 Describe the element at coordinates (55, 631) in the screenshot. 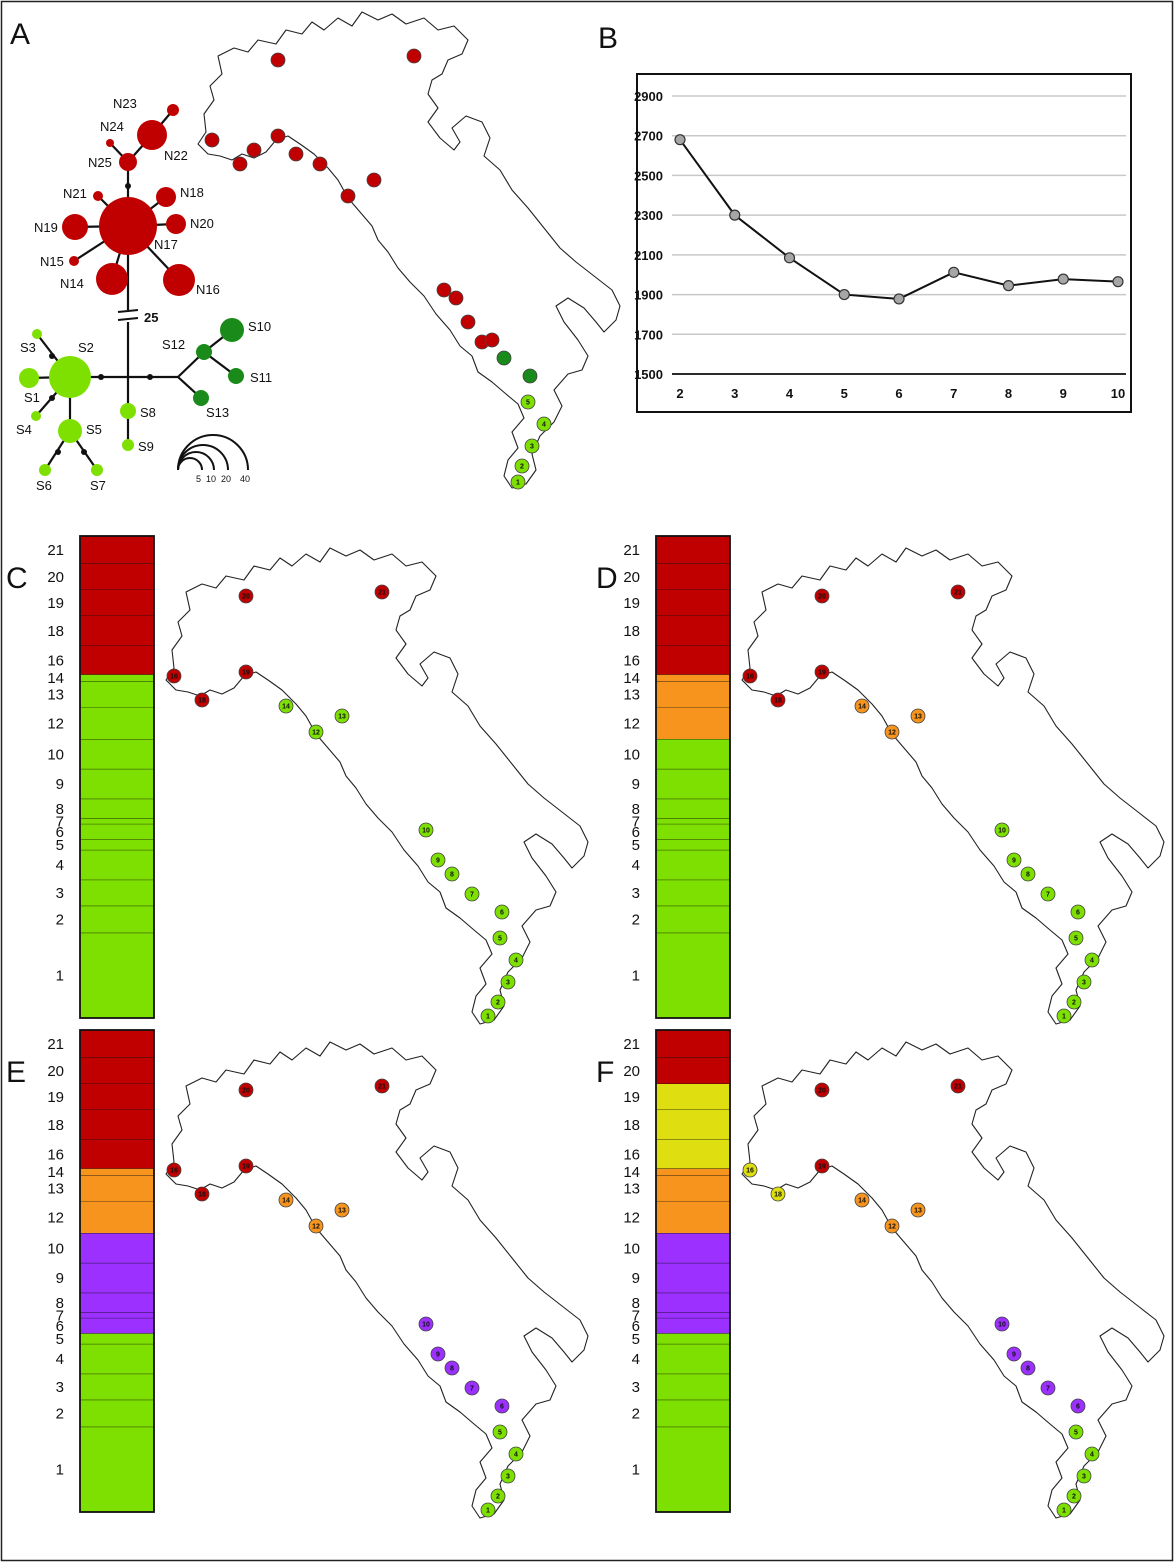

I see `pop-label: 18` at that location.